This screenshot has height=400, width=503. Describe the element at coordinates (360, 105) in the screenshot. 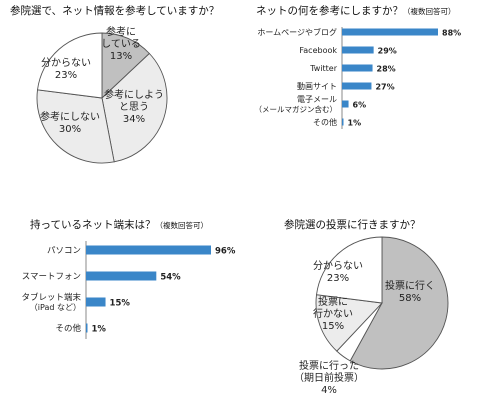

I see `value-label-4: 6%` at that location.